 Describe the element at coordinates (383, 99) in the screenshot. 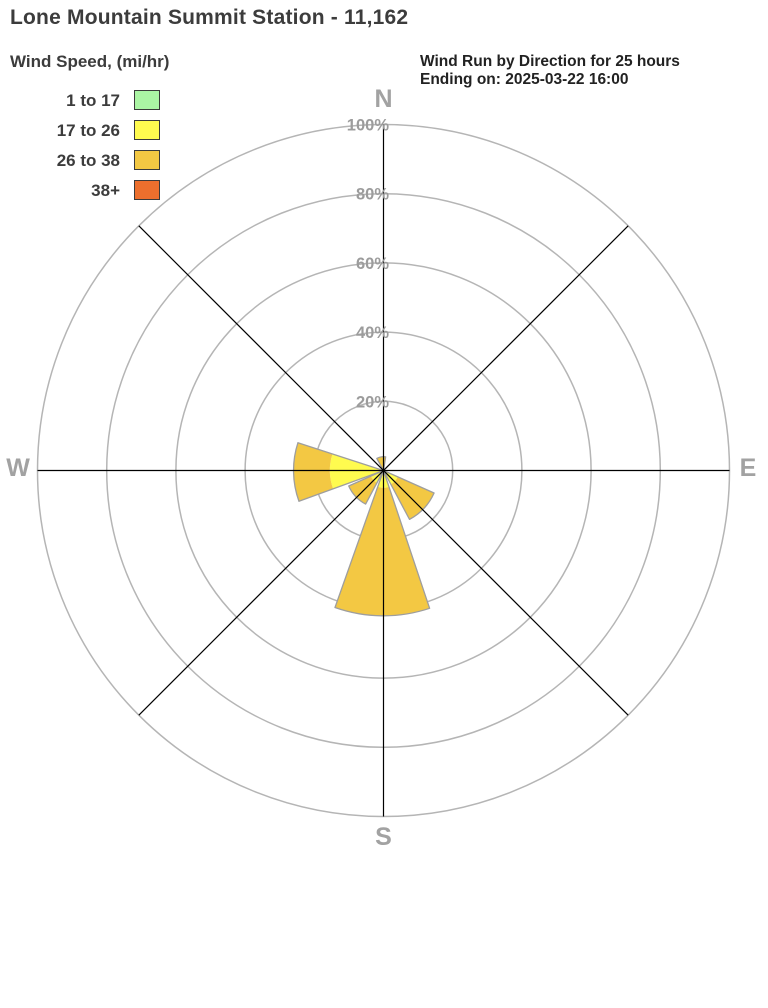

I see `compass-label-n: N` at that location.